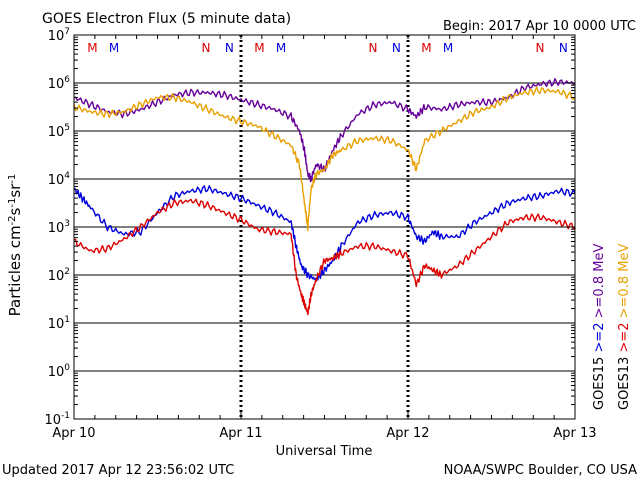 This screenshot has height=480, width=640. I want to click on x-tick-label: Apr 12, so click(407, 433).